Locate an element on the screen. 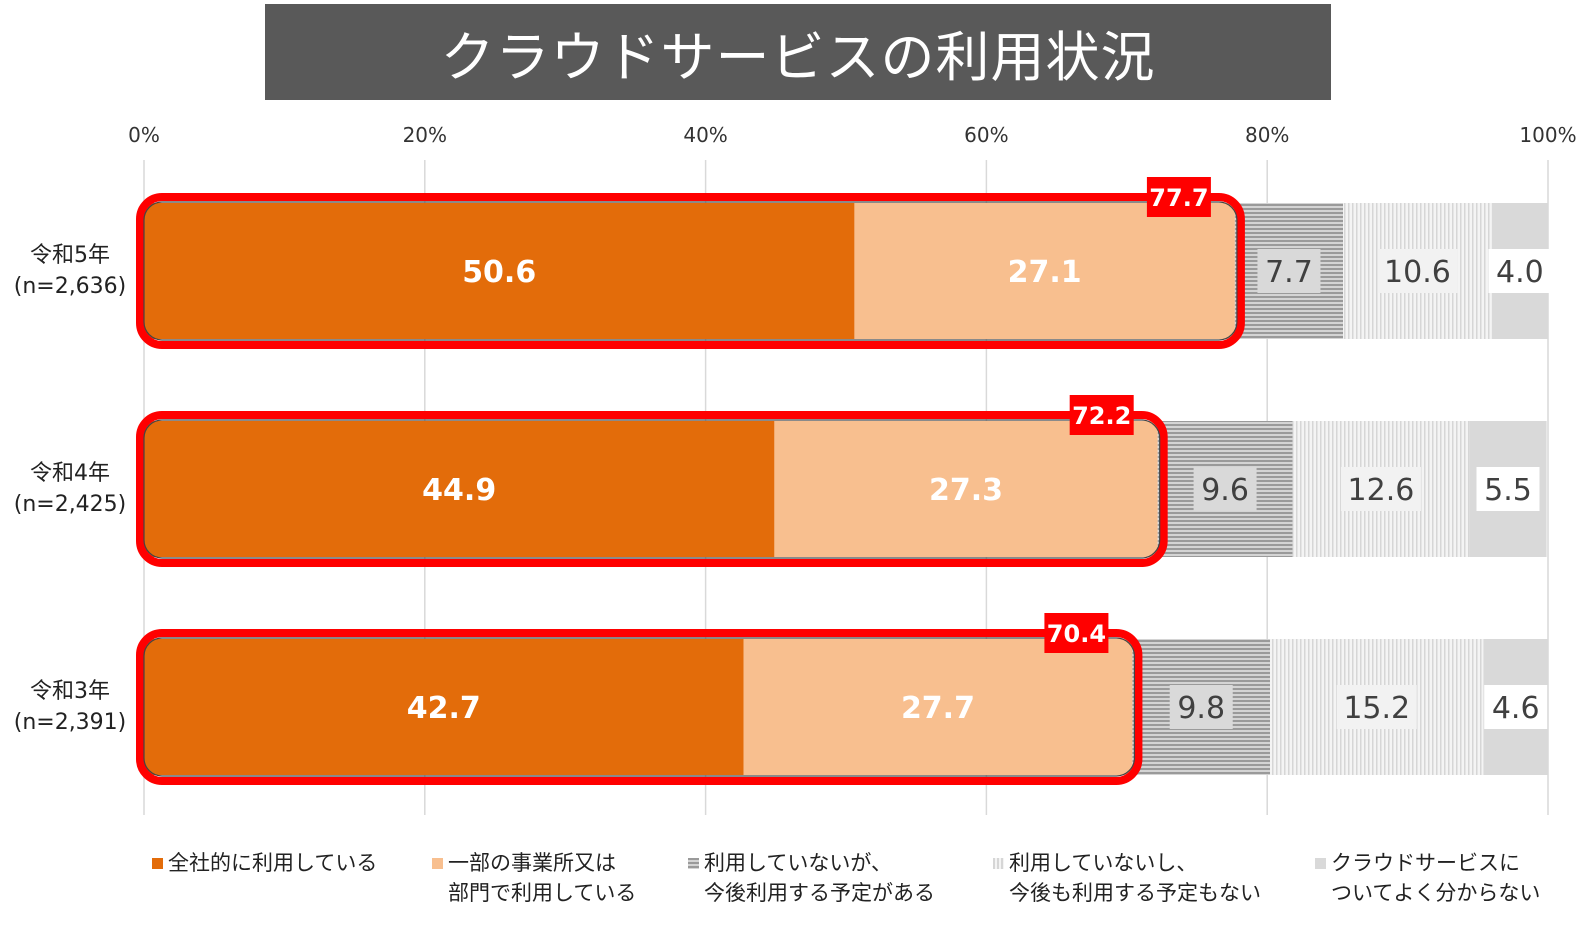 The height and width of the screenshot is (926, 1594). category-label-line1: 令和3年 is located at coordinates (70, 691).